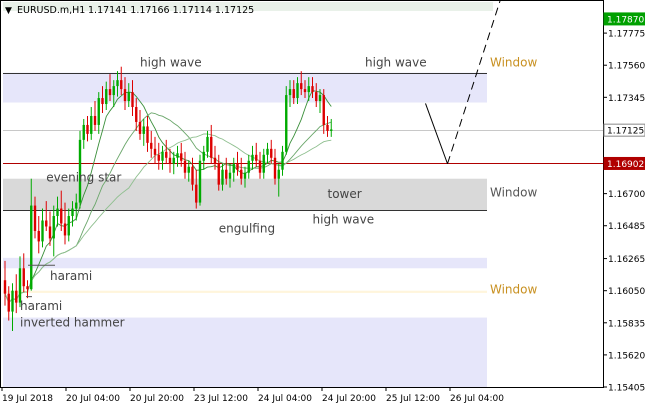 Image resolution: width=645 pixels, height=408 pixels. I want to click on forecast-path, so click(463, 82).